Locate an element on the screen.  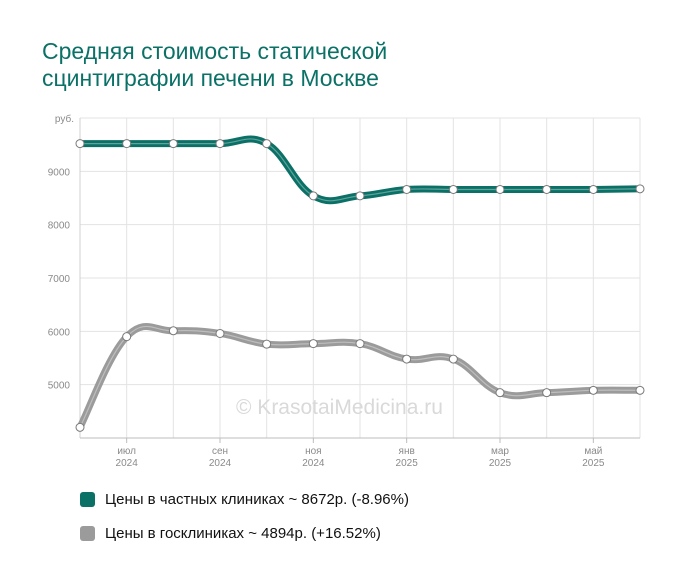
y-tick-label: 7000 is located at coordinates (59, 279).